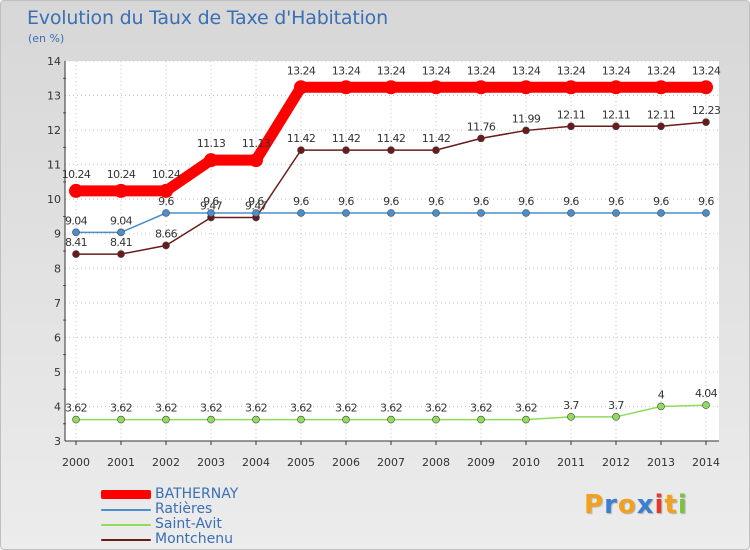 The width and height of the screenshot is (750, 550). Describe the element at coordinates (121, 242) in the screenshot. I see `data-label: 8.41` at that location.